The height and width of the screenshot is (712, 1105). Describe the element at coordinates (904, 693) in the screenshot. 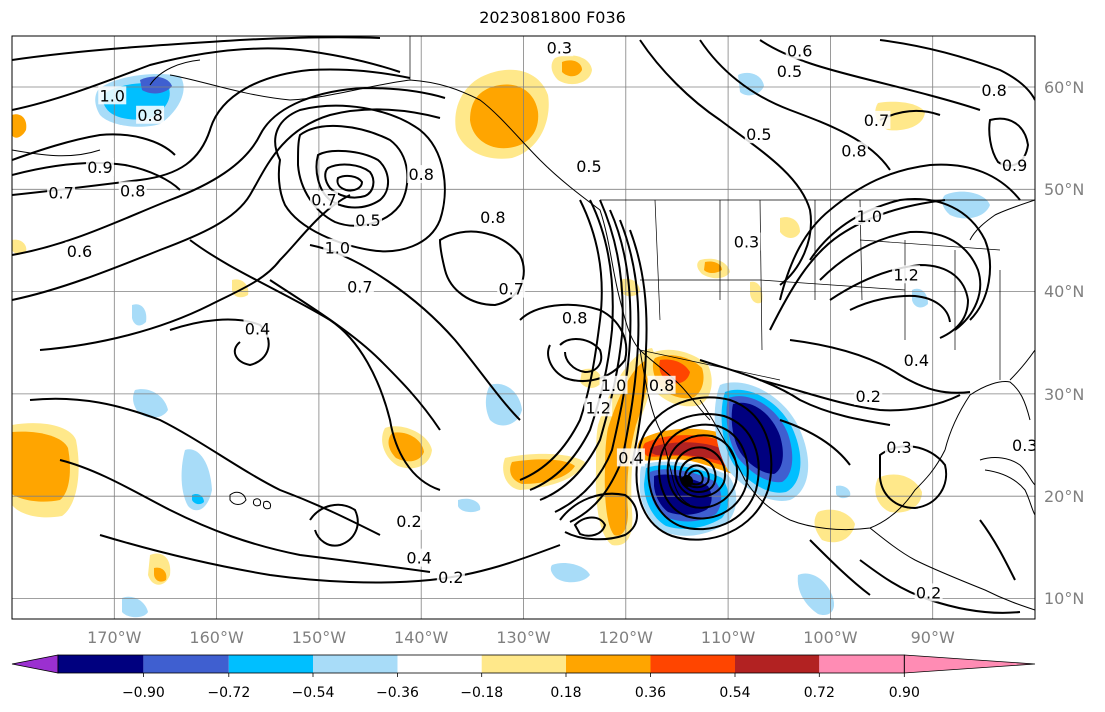

I see `colorbar-tick-label: 0.90` at that location.